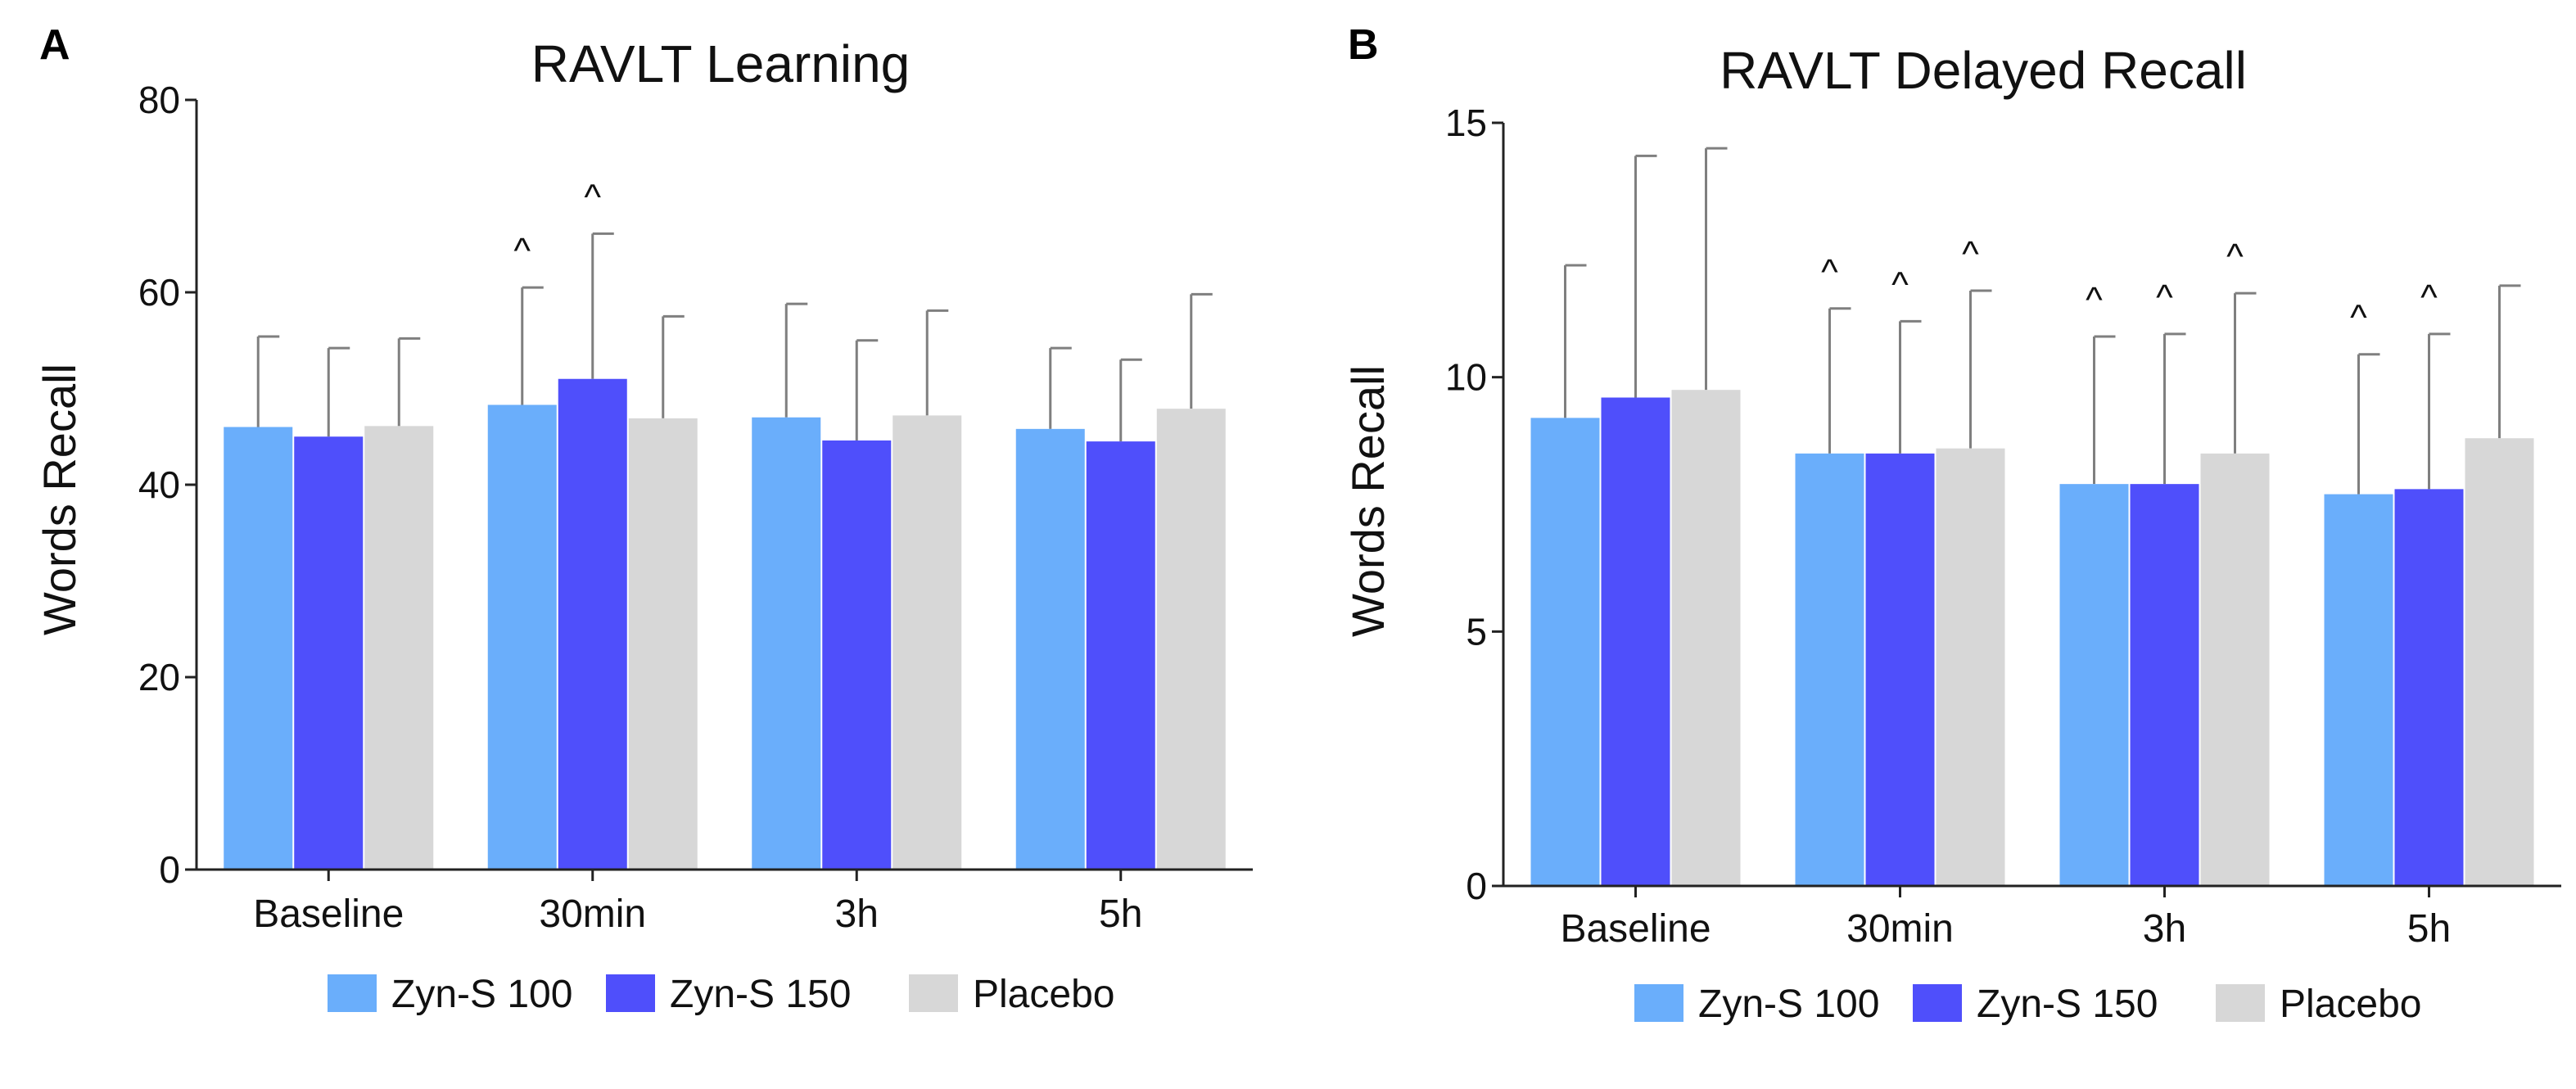  Describe the element at coordinates (1363, 45) in the screenshot. I see `panel-label-b: B` at that location.